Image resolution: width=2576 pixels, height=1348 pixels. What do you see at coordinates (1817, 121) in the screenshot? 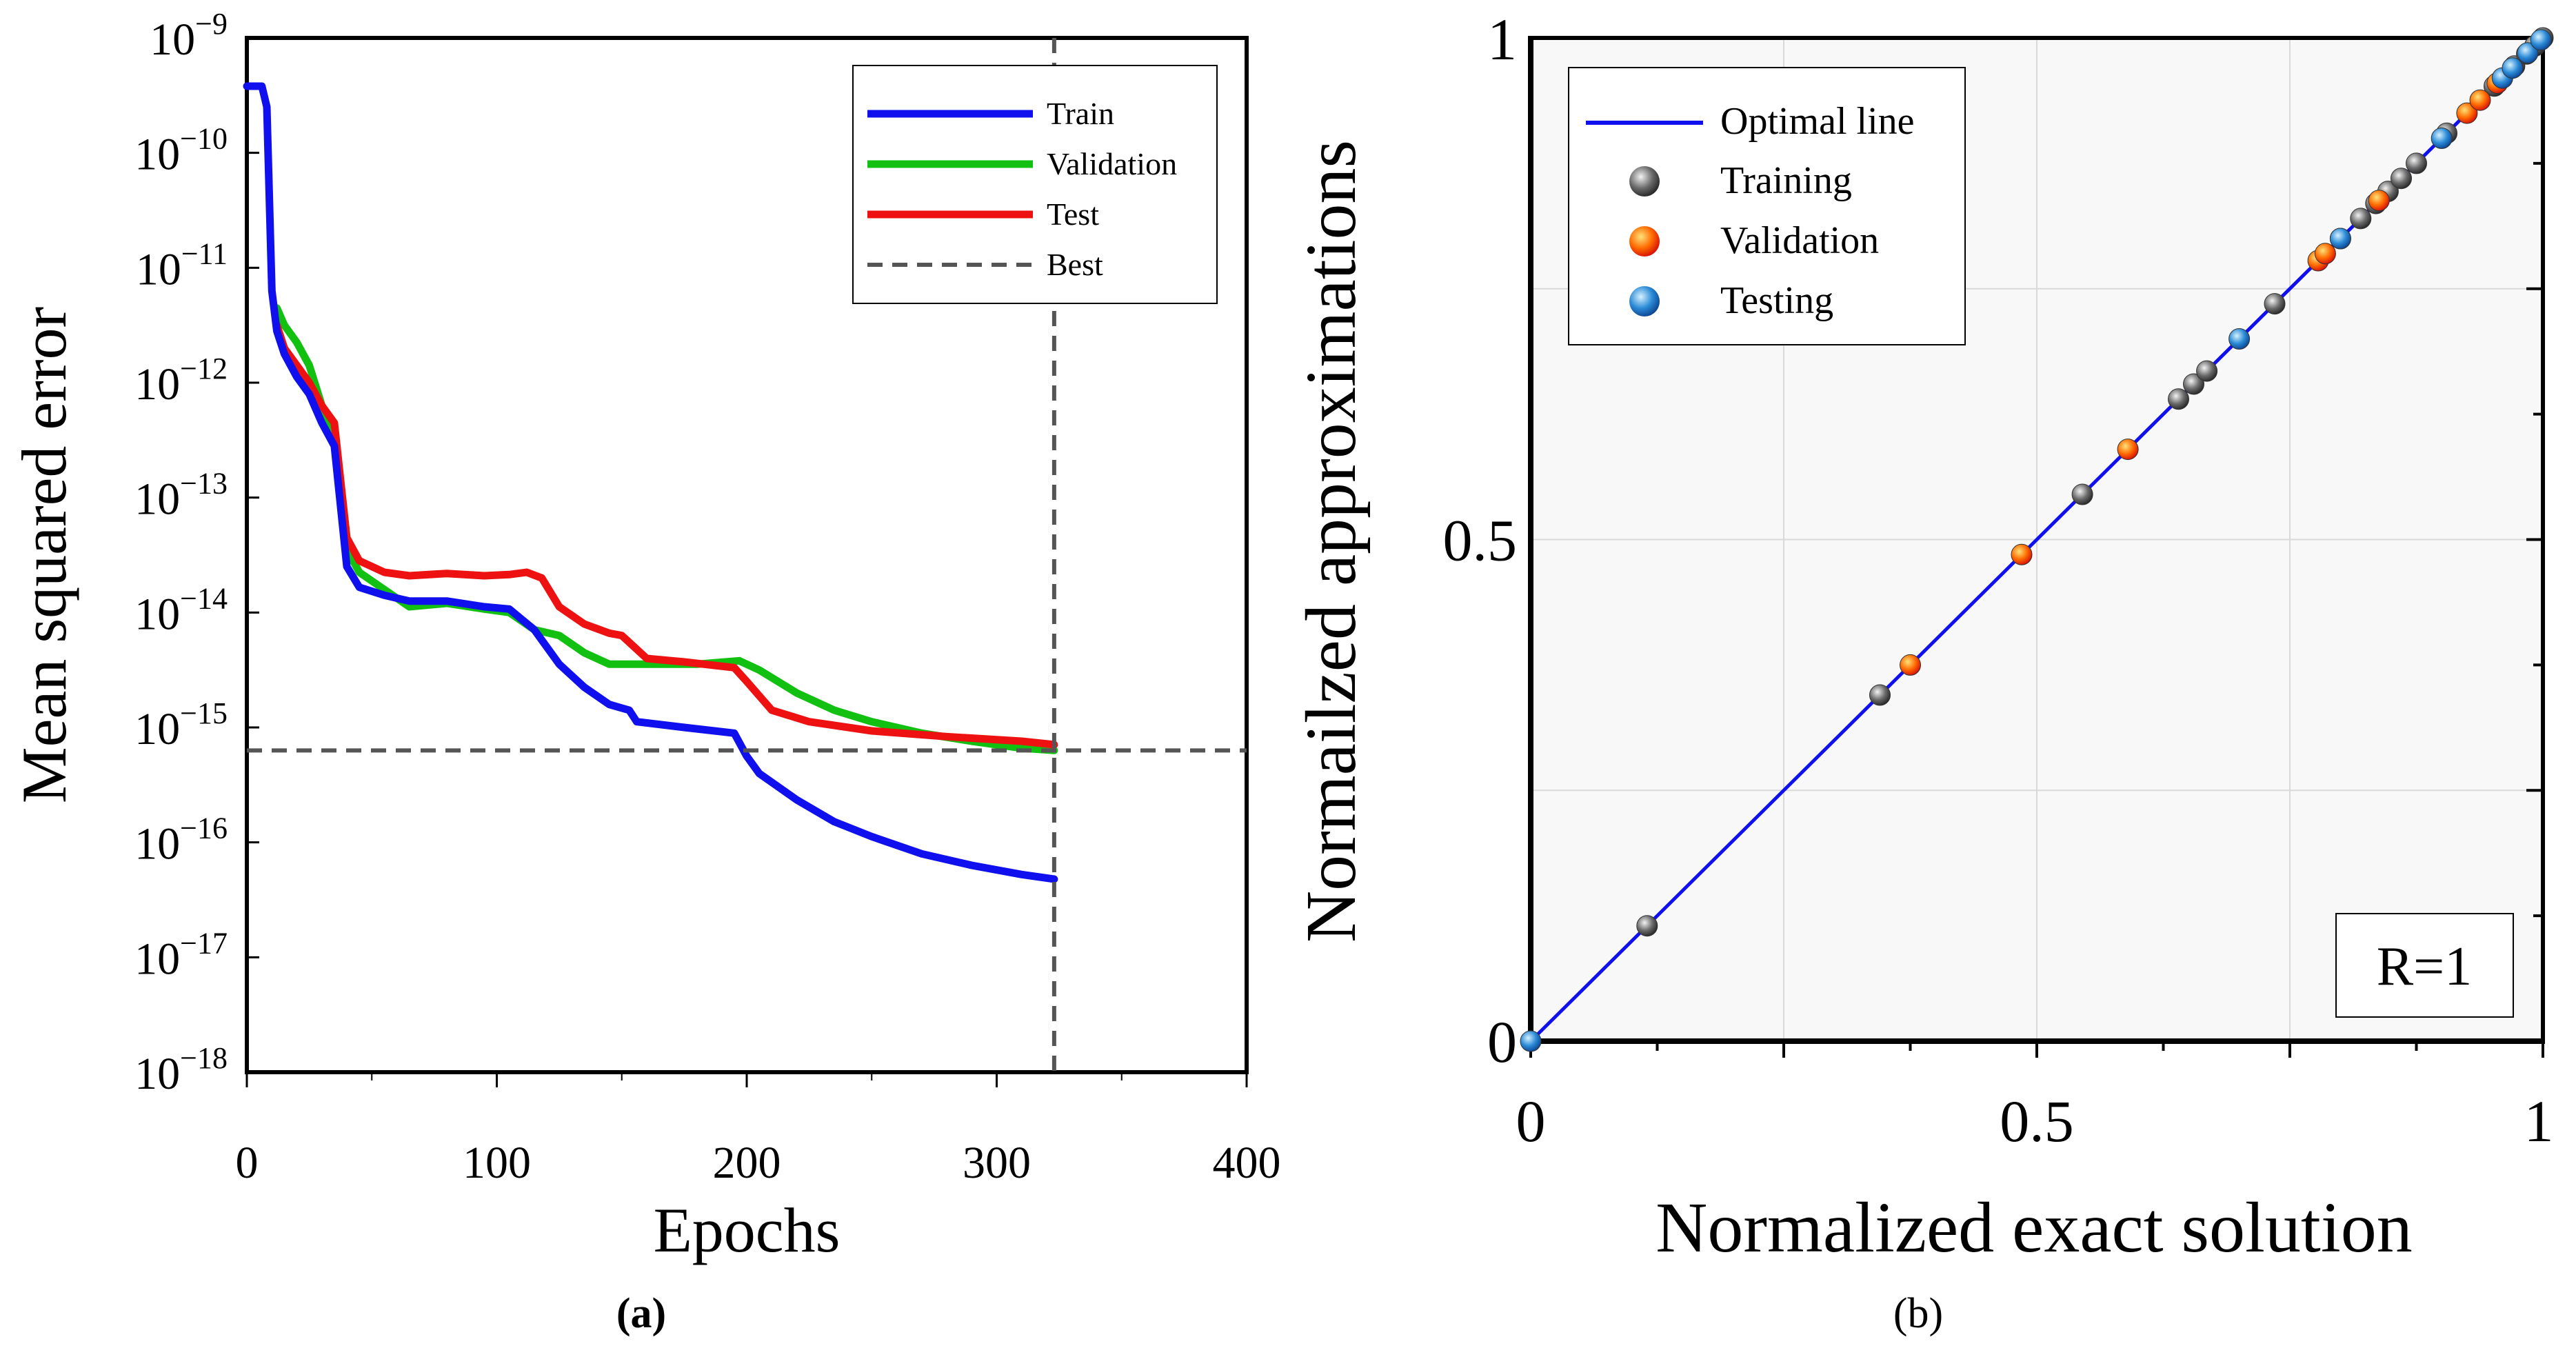
I see `legend-optimal-line-label: Optimal line` at bounding box center [1817, 121].